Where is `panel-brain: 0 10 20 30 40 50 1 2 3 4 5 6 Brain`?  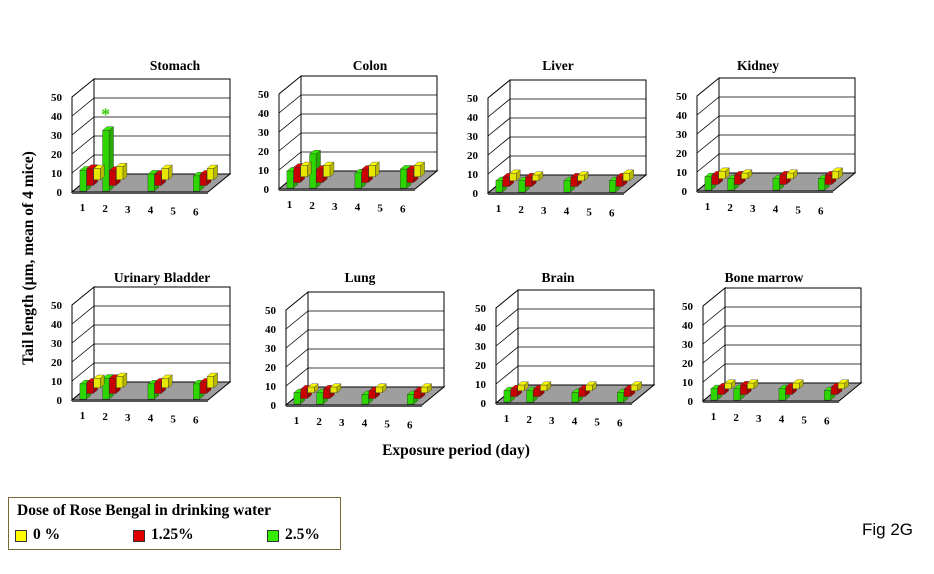 panel-brain: 0 10 20 30 40 50 1 2 3 4 5 6 Brain is located at coordinates (565, 350).